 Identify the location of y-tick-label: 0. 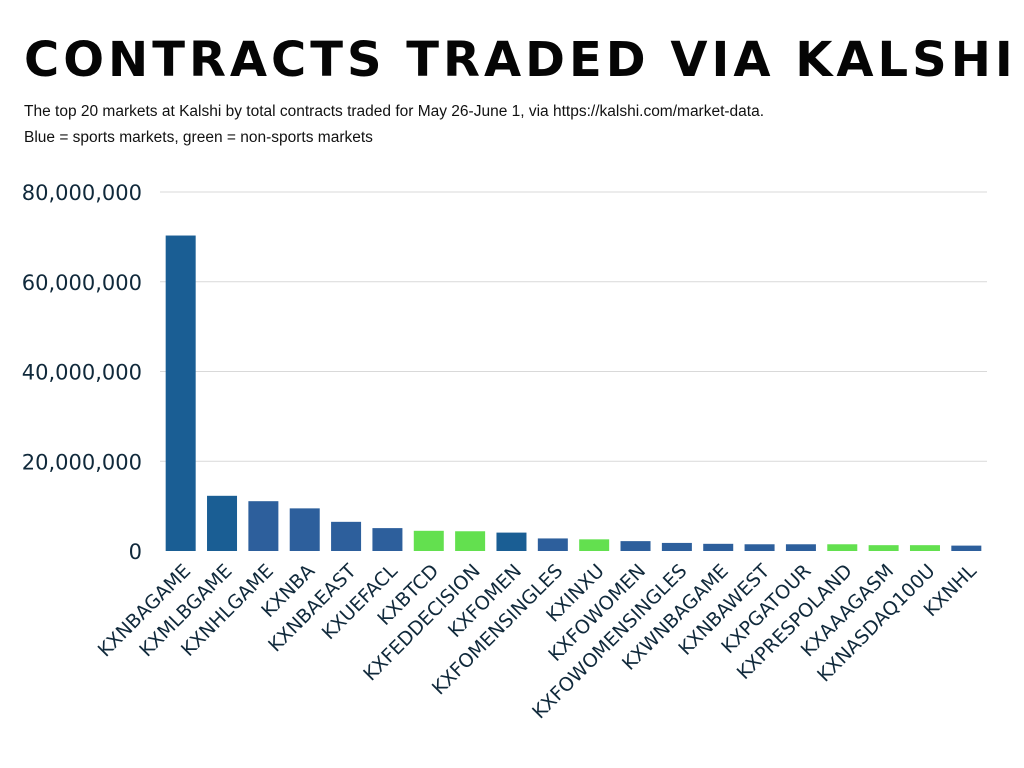
(135, 552).